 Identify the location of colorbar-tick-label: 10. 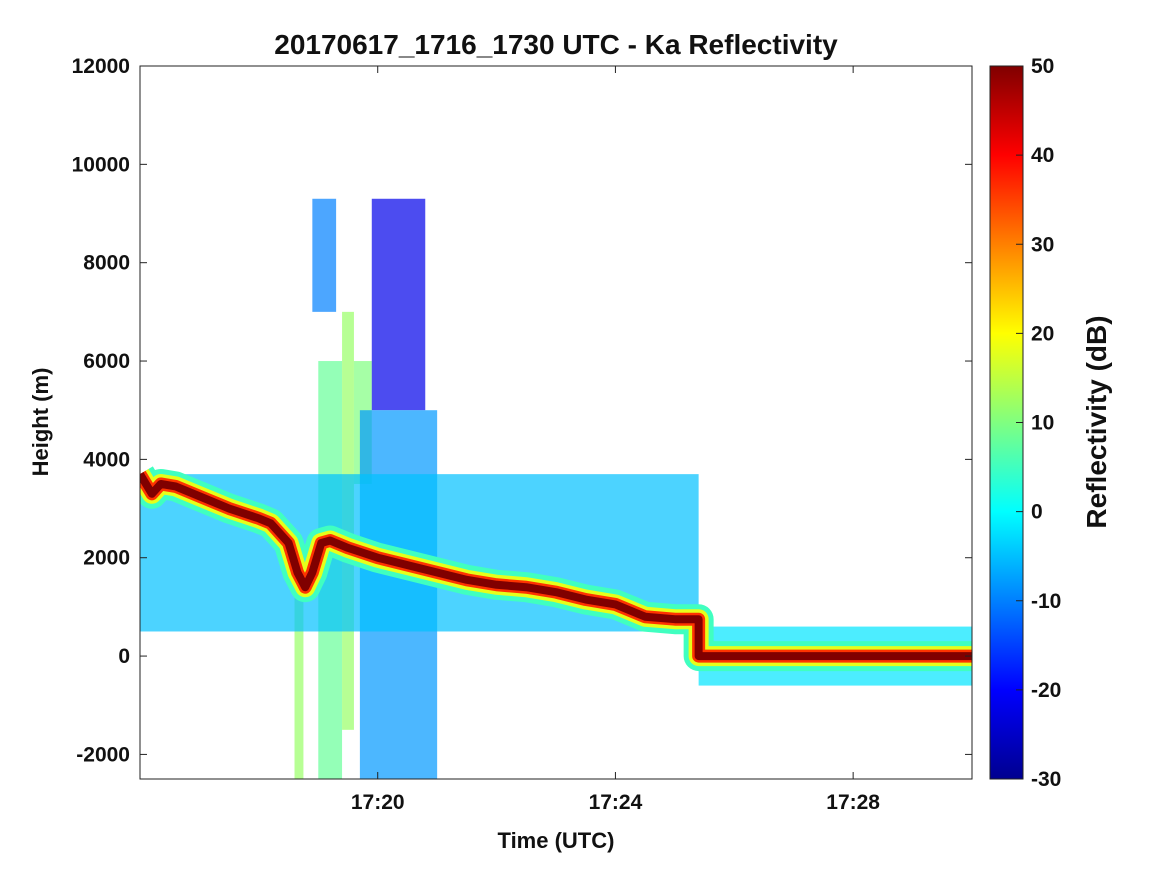
(1042, 423).